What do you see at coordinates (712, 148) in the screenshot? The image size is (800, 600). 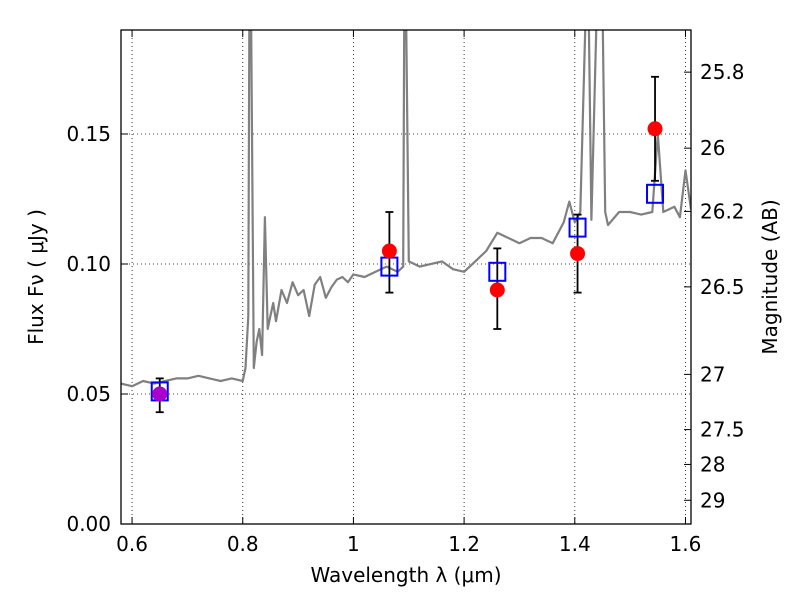 I see `mag-tick-label: 26` at bounding box center [712, 148].